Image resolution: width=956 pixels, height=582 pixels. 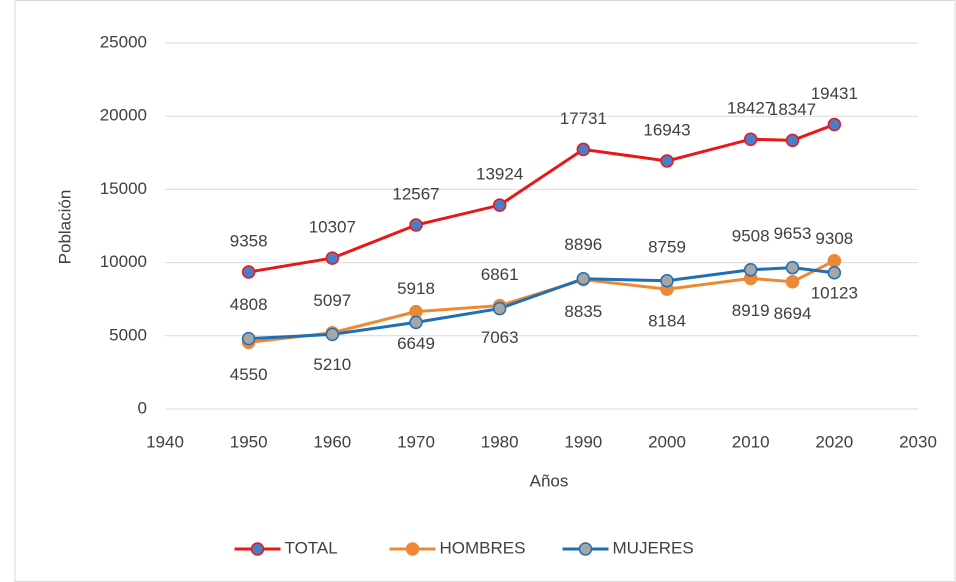 I want to click on data-label: 18427, so click(x=750, y=108).